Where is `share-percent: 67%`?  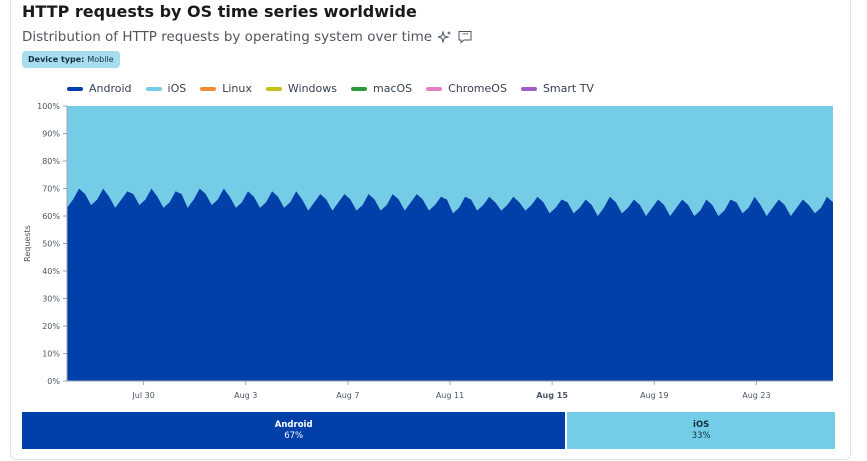
share-percent: 67% is located at coordinates (294, 435).